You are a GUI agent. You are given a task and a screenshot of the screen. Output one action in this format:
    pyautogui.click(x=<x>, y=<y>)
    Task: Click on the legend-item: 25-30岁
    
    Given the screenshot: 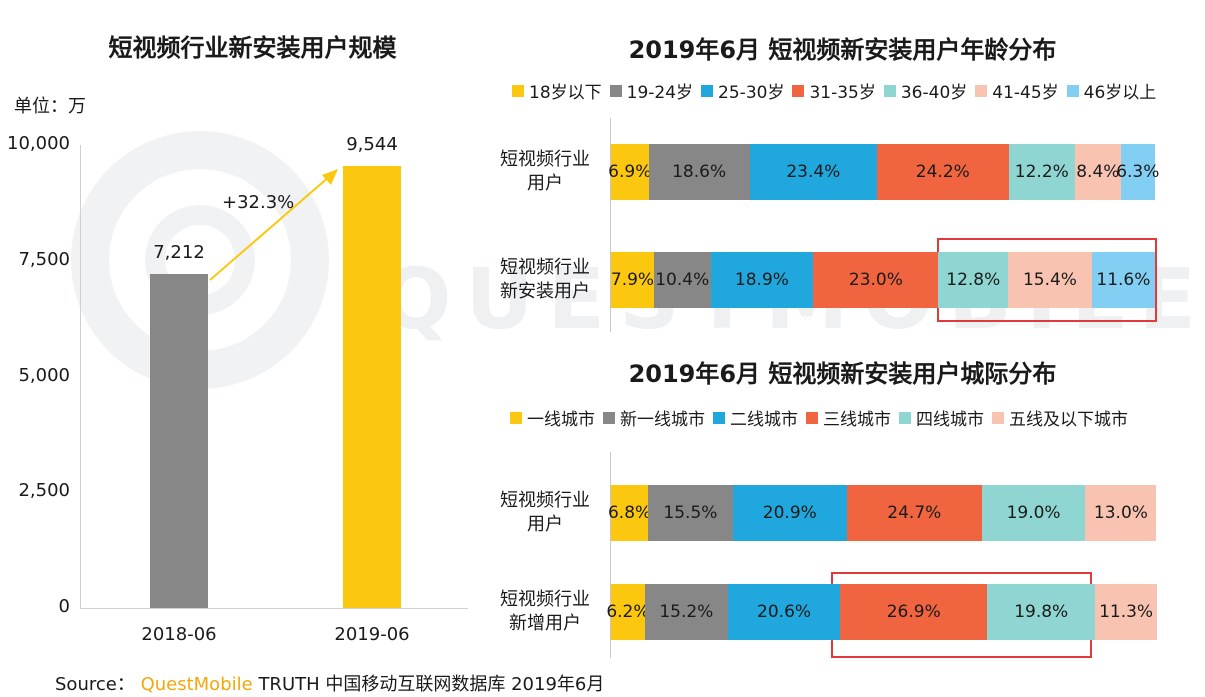 What is the action you would take?
    pyautogui.click(x=742, y=90)
    